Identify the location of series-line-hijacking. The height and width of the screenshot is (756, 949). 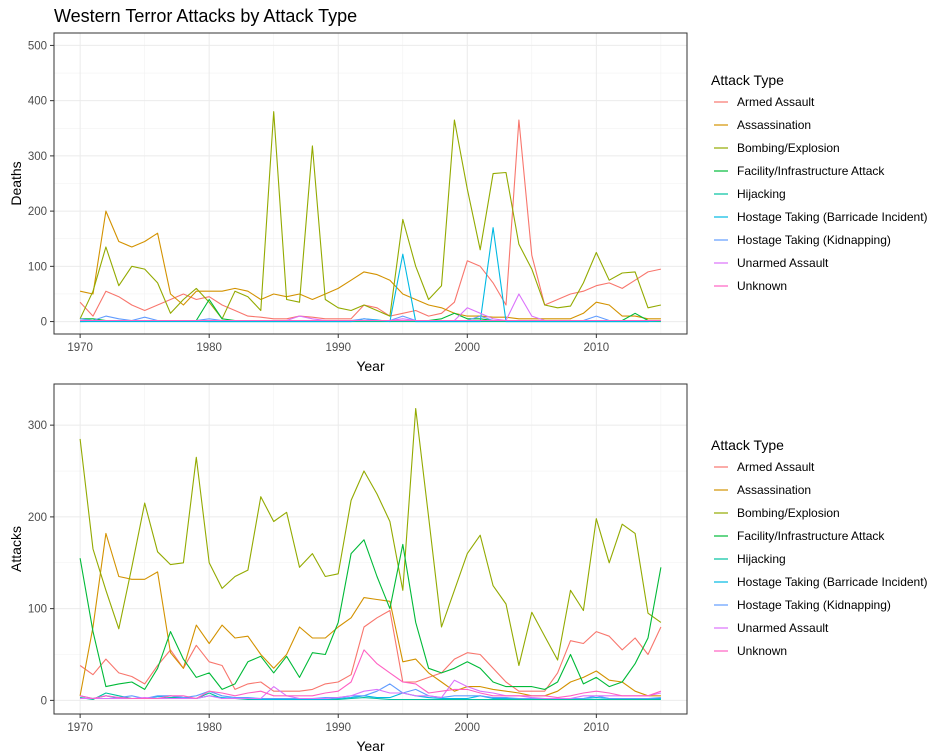
(370, 696).